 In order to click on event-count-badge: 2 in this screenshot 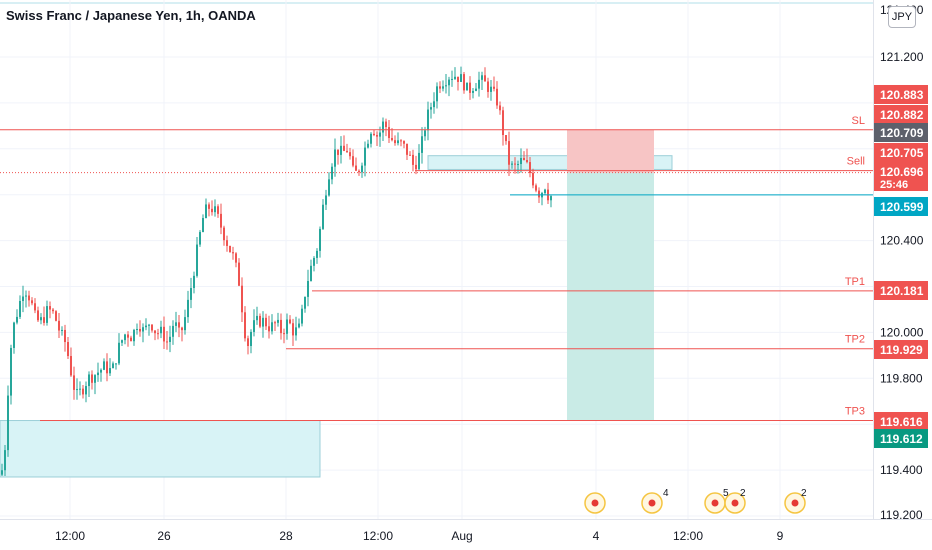, I will do `click(743, 493)`.